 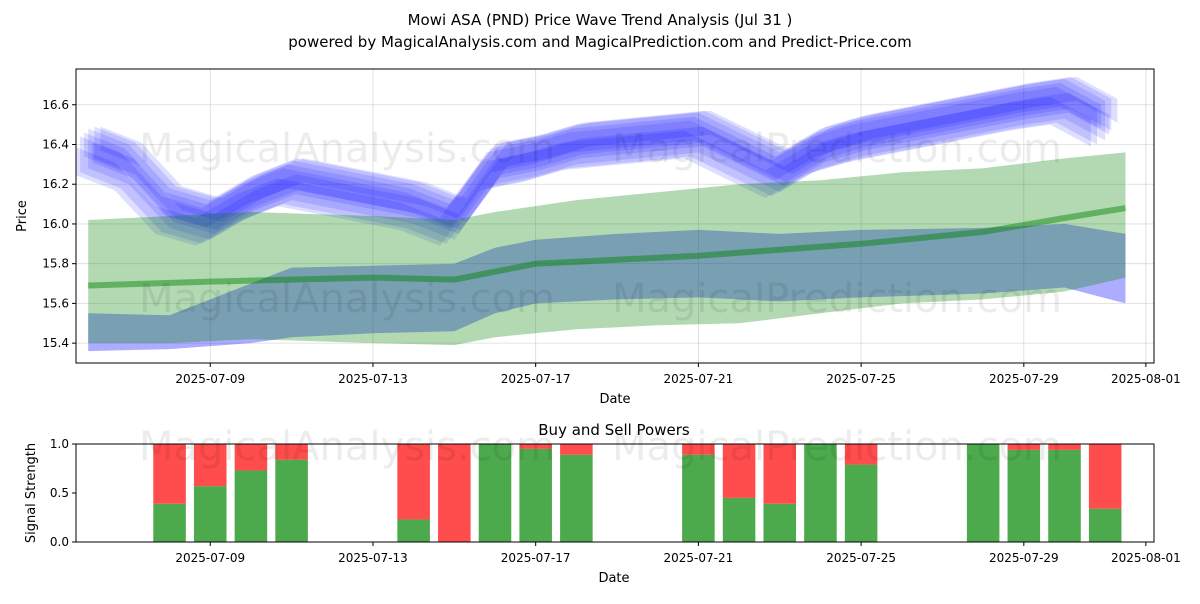 I want to click on signal-x-tick-label-5: 2025-07-29, so click(x=1024, y=558).